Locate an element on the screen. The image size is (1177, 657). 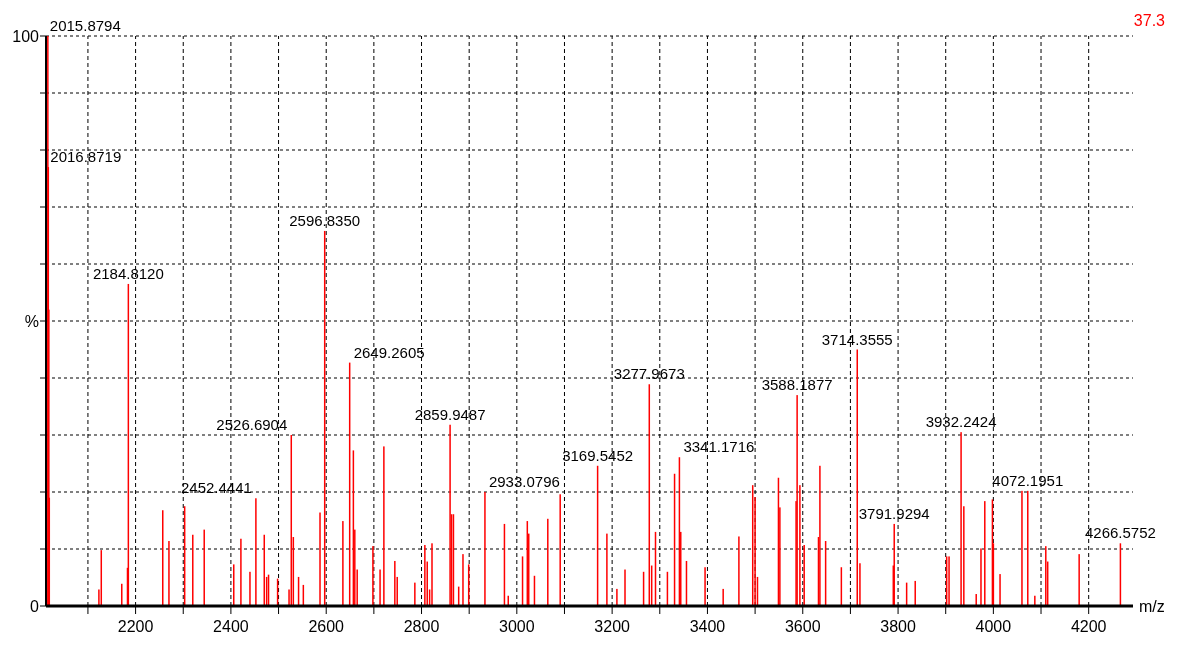
x-axis-title: m/z is located at coordinates (1152, 606).